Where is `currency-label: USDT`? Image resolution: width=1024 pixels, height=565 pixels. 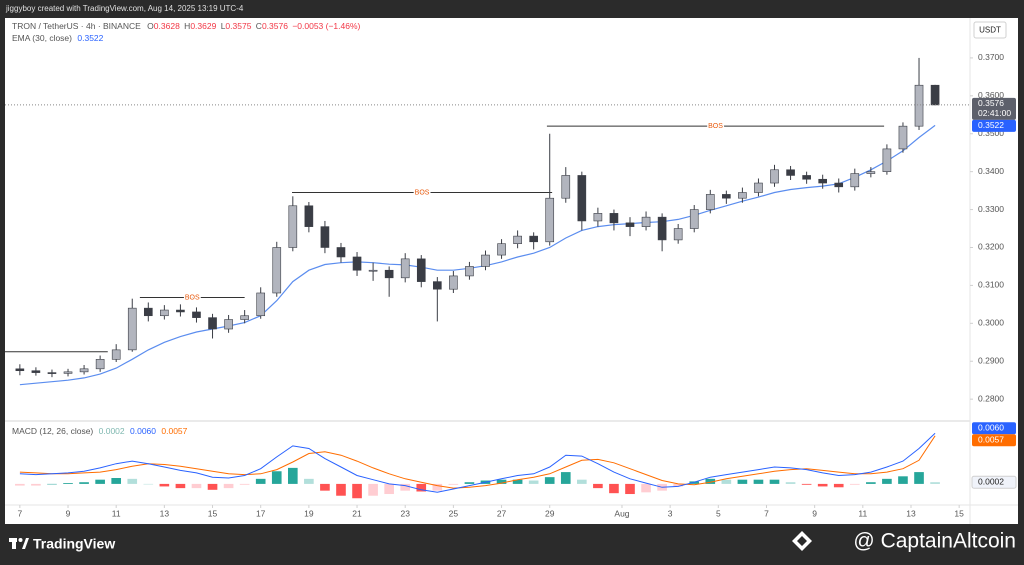
currency-label: USDT is located at coordinates (990, 30).